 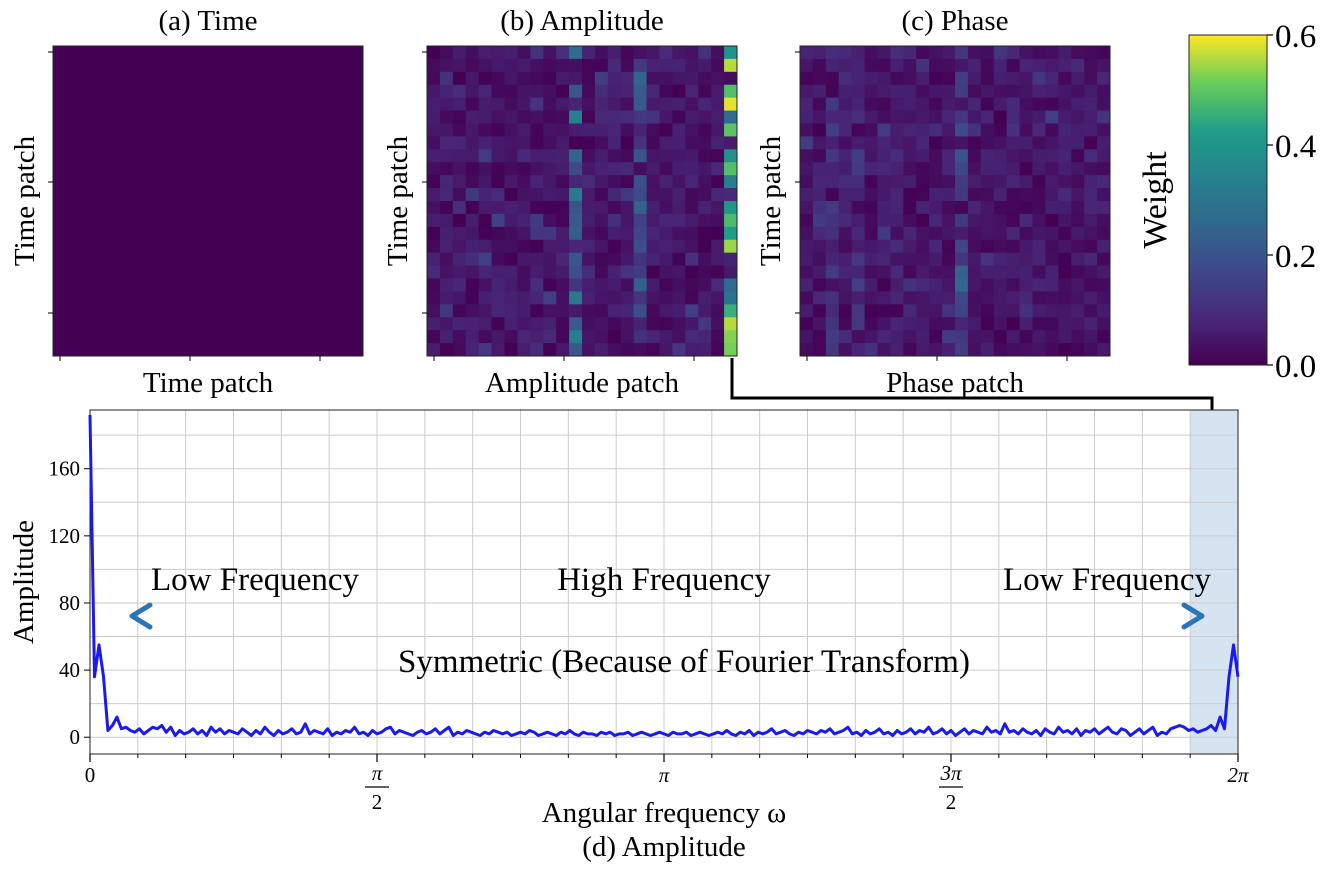 I want to click on y-tick-label: 120, so click(x=65, y=536).